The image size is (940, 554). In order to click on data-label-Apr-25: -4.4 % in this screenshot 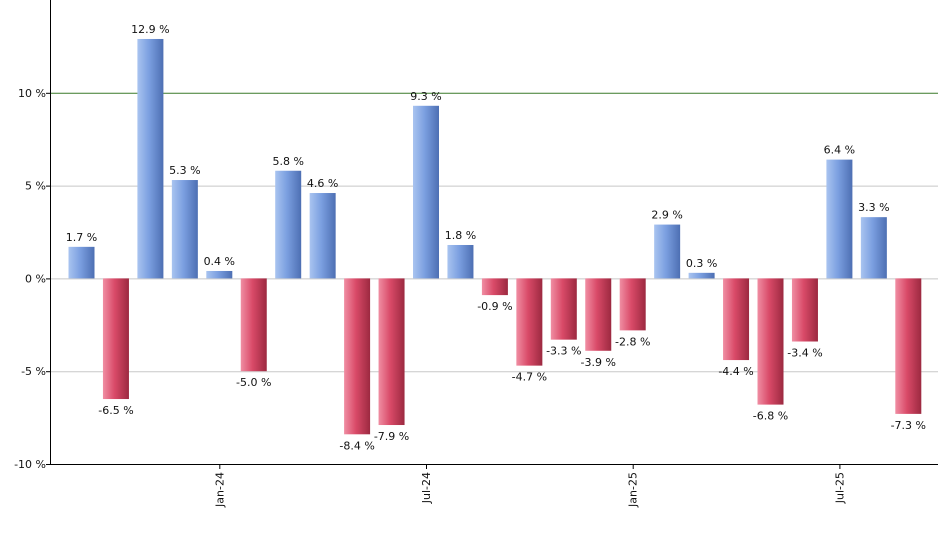, I will do `click(735, 371)`.